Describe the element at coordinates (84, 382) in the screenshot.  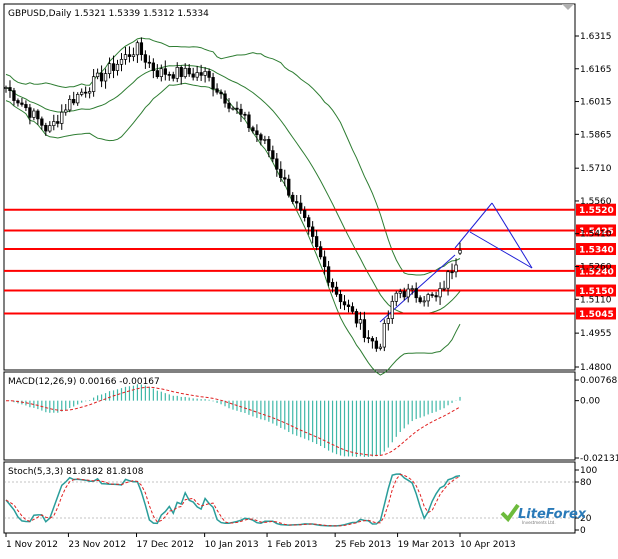
I see `macd-header: MACD(12,26,9) 0.00166 -0.00167` at that location.